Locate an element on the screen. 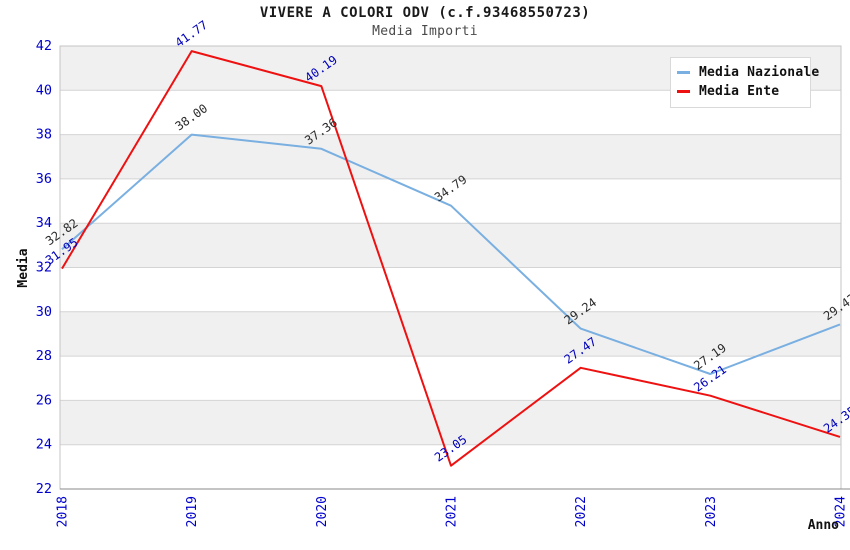 The image size is (850, 550). y-tick-label: 30 is located at coordinates (44, 312).